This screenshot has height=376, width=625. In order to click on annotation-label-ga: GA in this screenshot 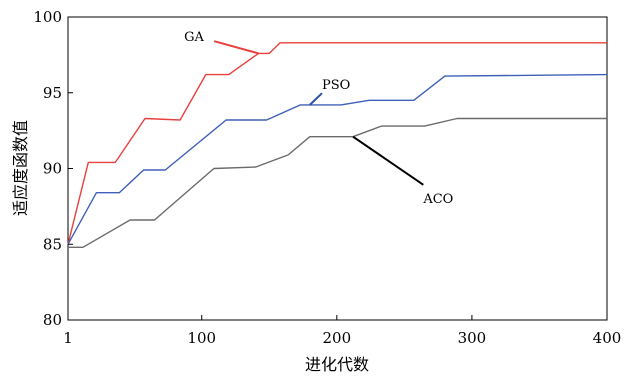, I will do `click(194, 37)`.